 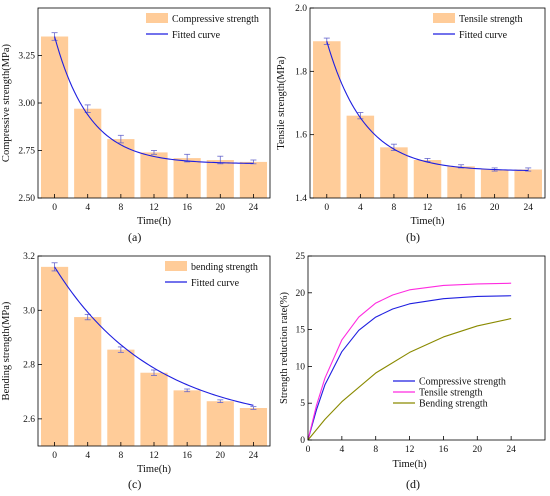 I want to click on y-tick-label: 3.00, so click(x=26, y=104).